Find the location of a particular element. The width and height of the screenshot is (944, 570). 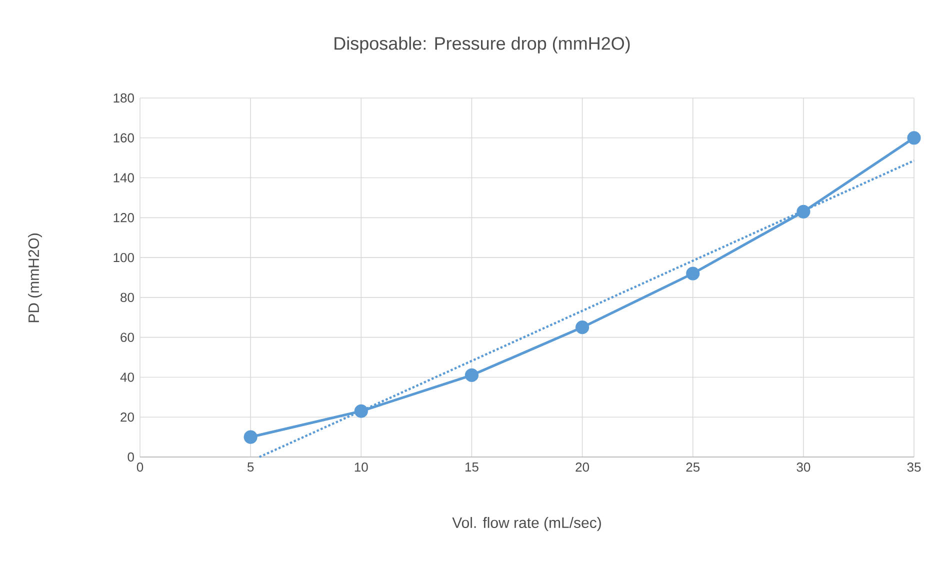

y-tick-label: 0 is located at coordinates (131, 457).